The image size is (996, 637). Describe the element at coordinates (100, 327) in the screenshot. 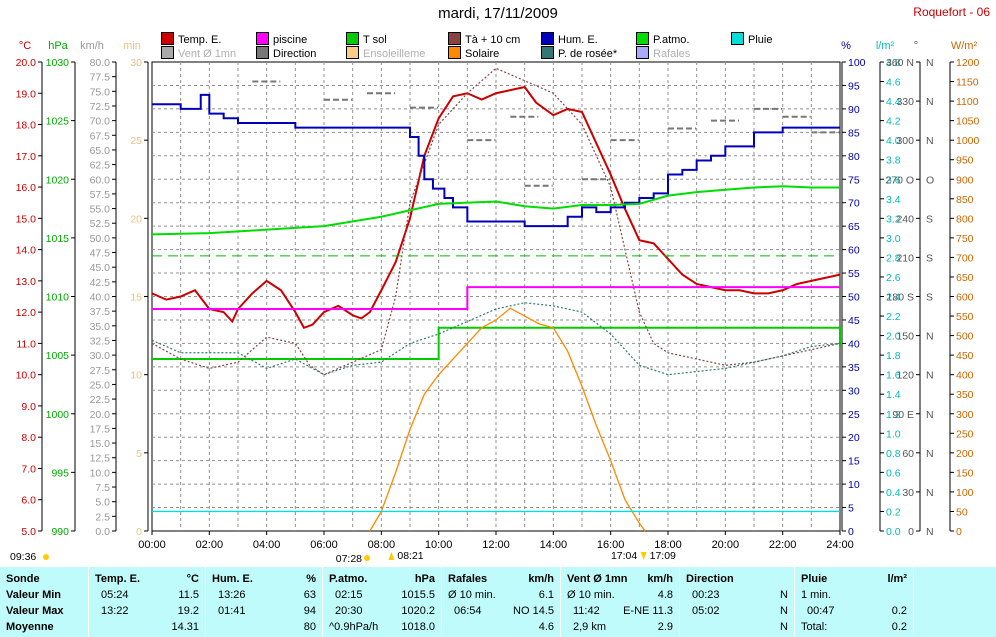

I see `wind-axis-tick-label: 35.0` at that location.